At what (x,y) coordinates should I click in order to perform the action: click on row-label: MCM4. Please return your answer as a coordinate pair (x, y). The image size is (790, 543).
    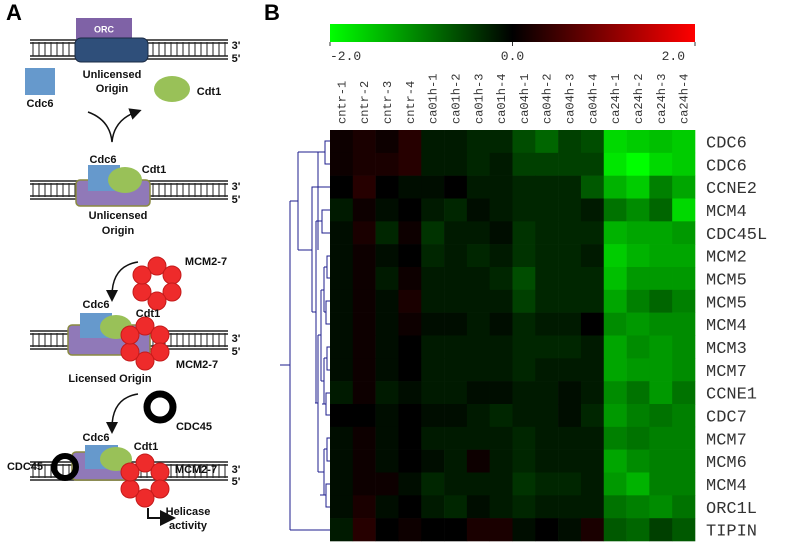
    Looking at the image, I should click on (726, 486).